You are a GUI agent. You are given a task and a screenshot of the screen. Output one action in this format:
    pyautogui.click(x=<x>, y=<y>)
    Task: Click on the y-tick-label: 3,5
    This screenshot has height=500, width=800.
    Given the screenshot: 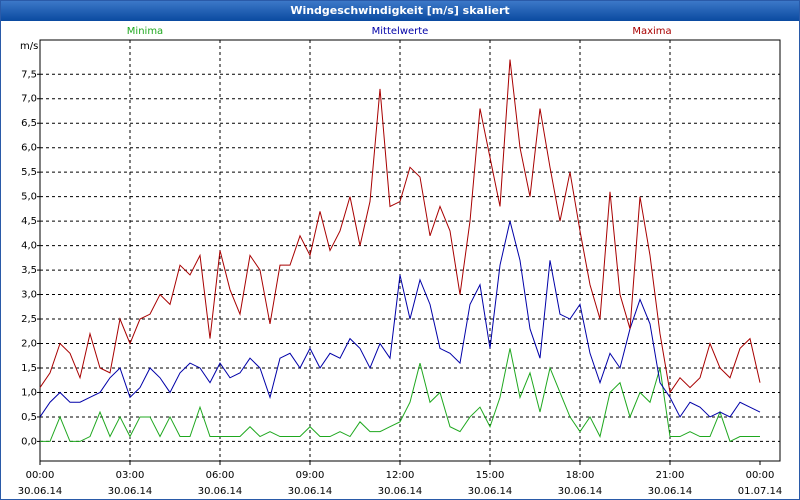 What is the action you would take?
    pyautogui.click(x=29, y=270)
    